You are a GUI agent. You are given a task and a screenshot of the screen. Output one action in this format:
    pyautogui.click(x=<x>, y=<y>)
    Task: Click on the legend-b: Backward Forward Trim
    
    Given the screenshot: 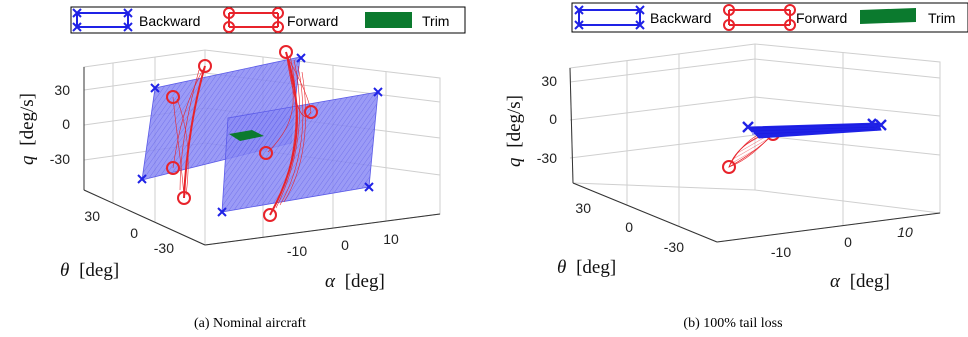 What is the action you would take?
    pyautogui.click(x=769, y=17)
    